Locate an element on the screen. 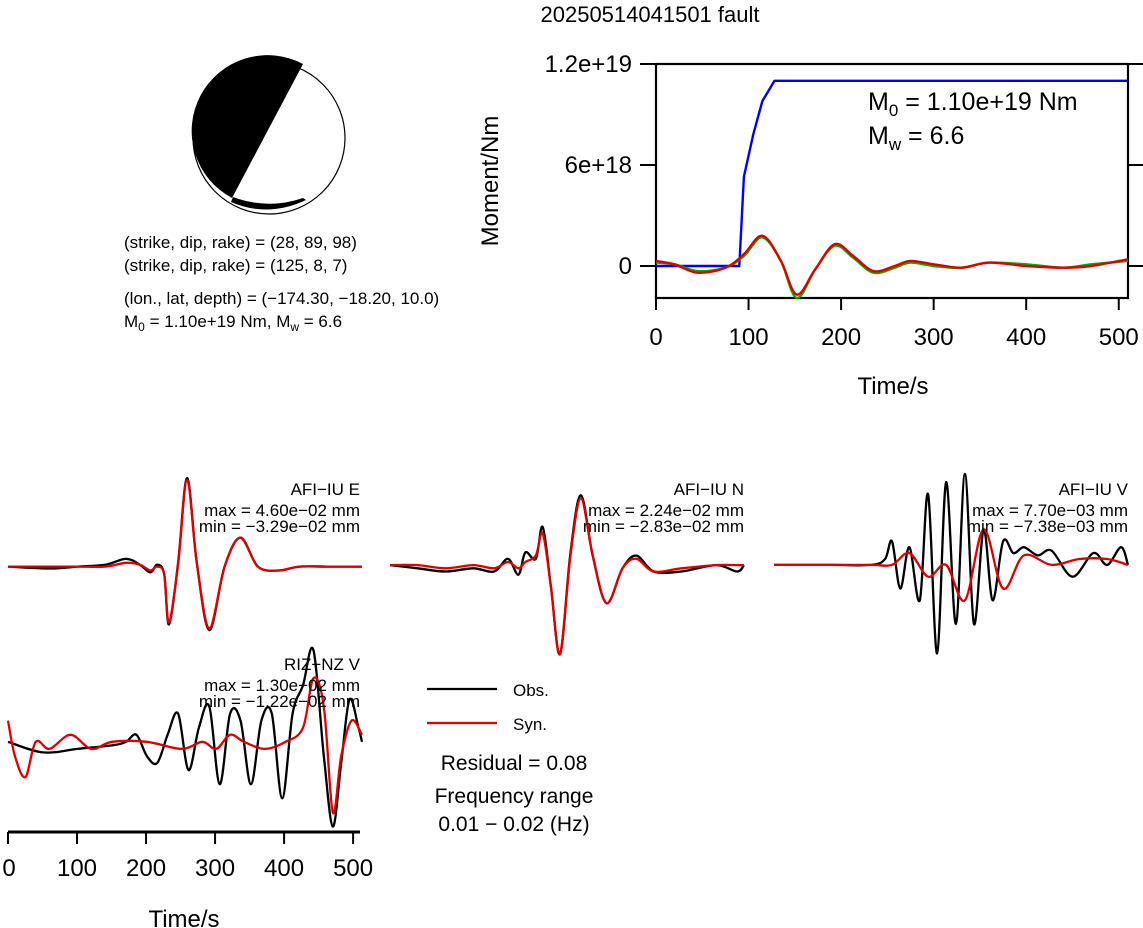 The image size is (1143, 928). panel-min-label: min = −1.22e−02 mm is located at coordinates (279, 701).